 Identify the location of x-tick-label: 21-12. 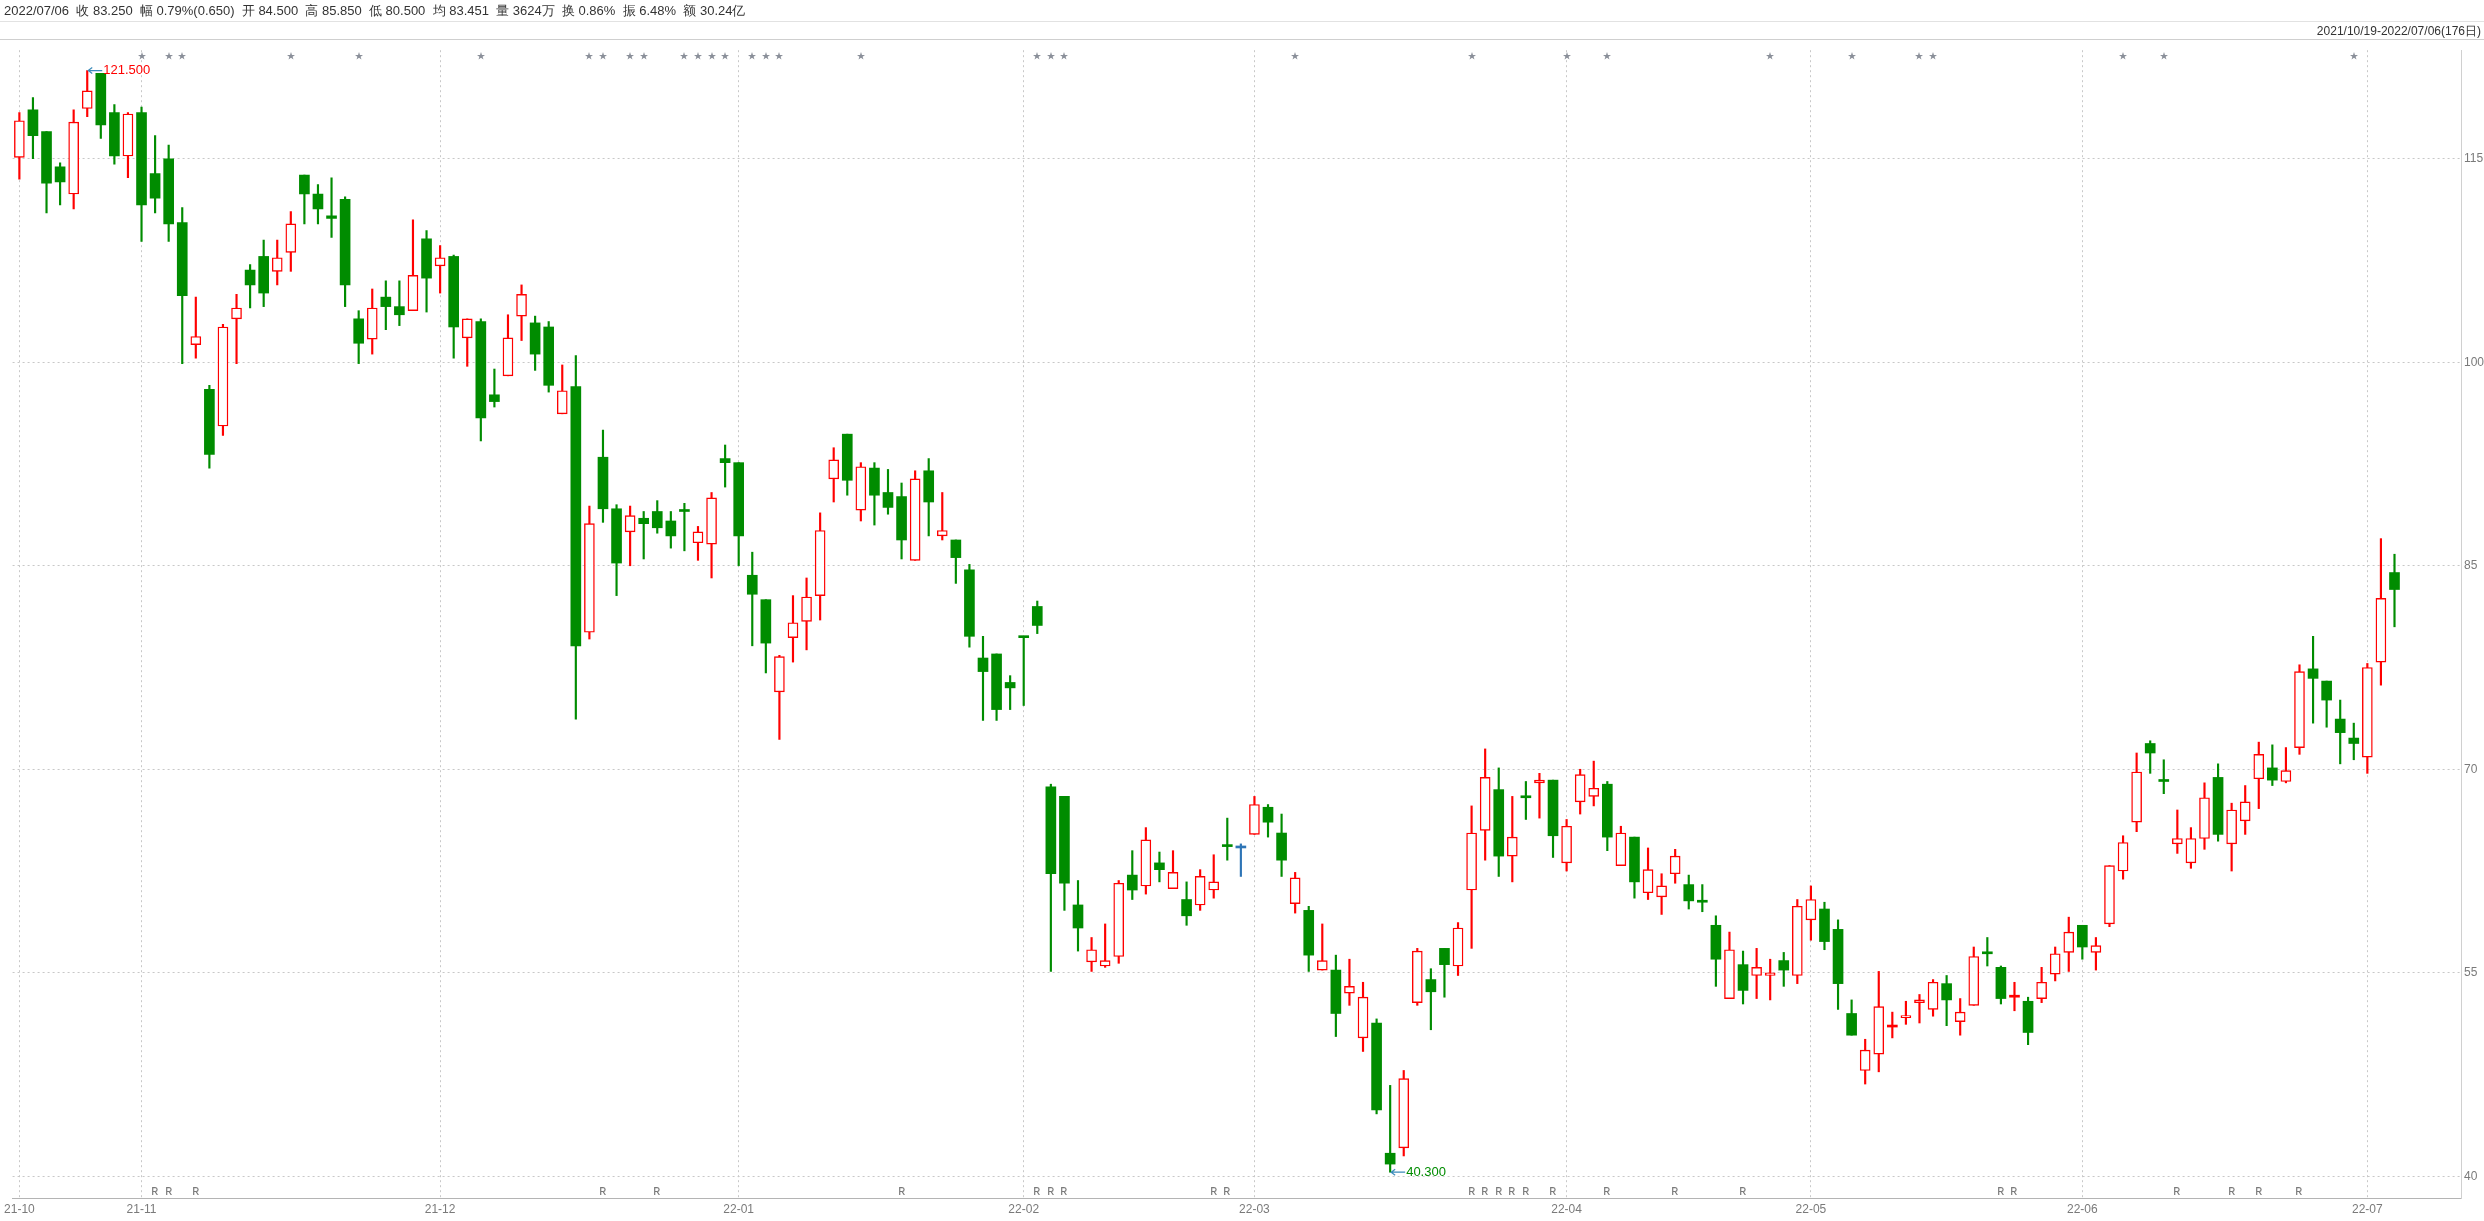
(440, 1208).